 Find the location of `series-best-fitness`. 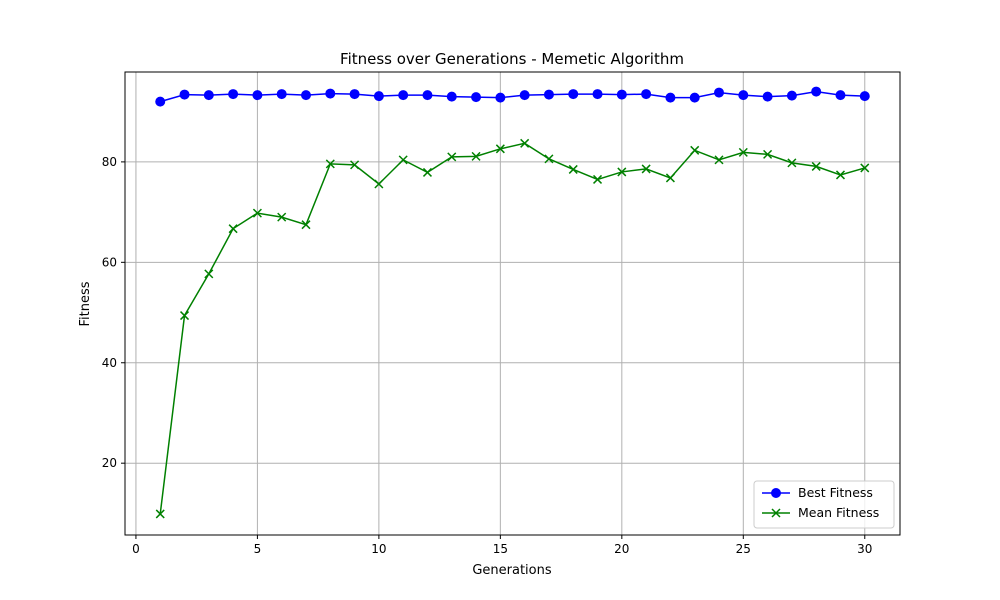

series-best-fitness is located at coordinates (512, 96).